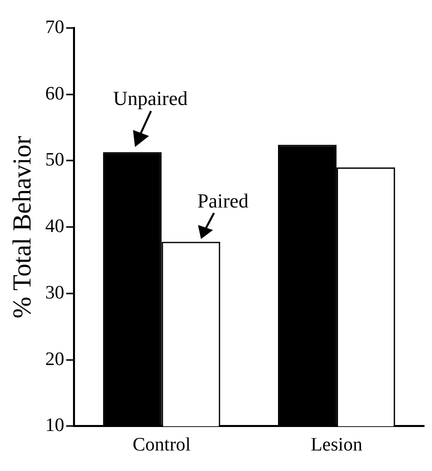  What do you see at coordinates (336, 445) in the screenshot?
I see `x-tick-label: Lesion` at bounding box center [336, 445].